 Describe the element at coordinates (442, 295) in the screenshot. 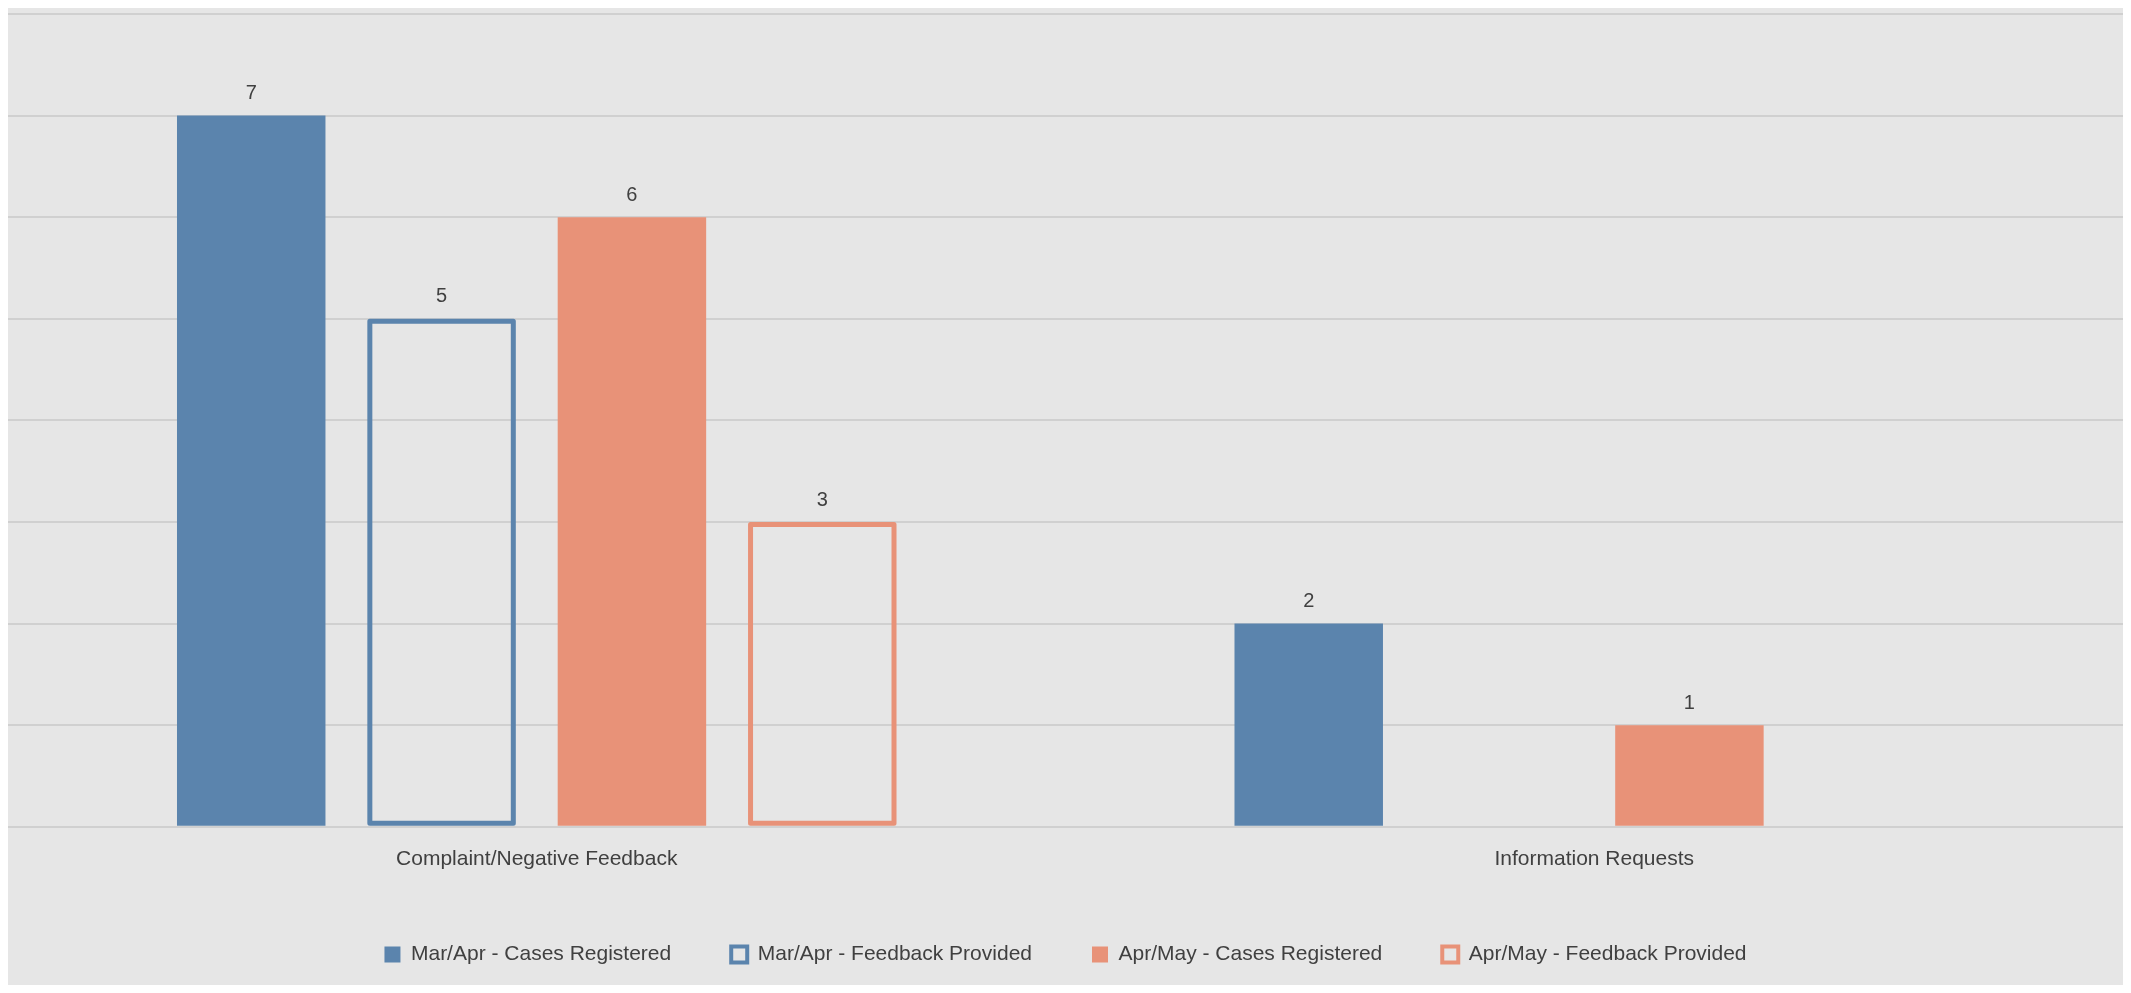

I see `data-label: 5` at that location.